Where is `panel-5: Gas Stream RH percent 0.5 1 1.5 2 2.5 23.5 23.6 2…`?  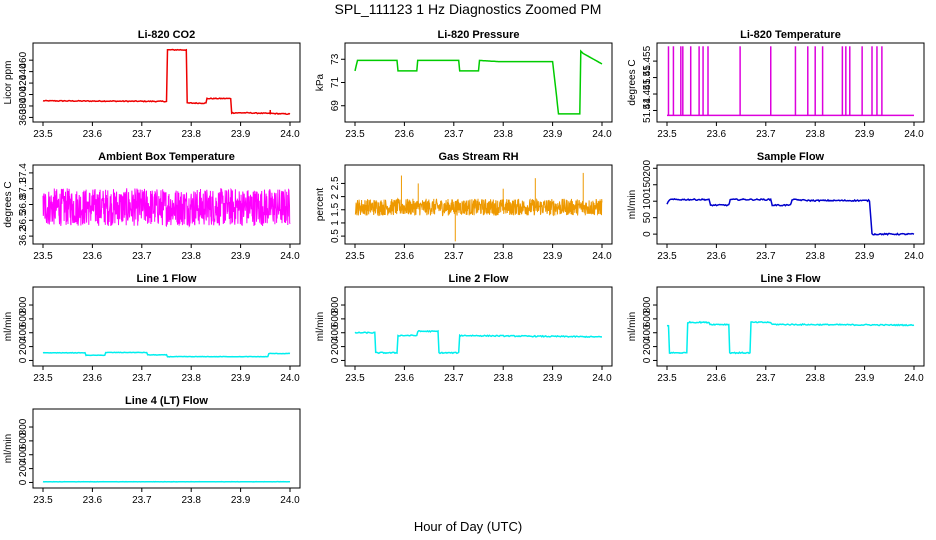 panel-5: Gas Stream RH percent 0.5 1 1.5 2 2.5 23.5 23.6 2… is located at coordinates (464, 206).